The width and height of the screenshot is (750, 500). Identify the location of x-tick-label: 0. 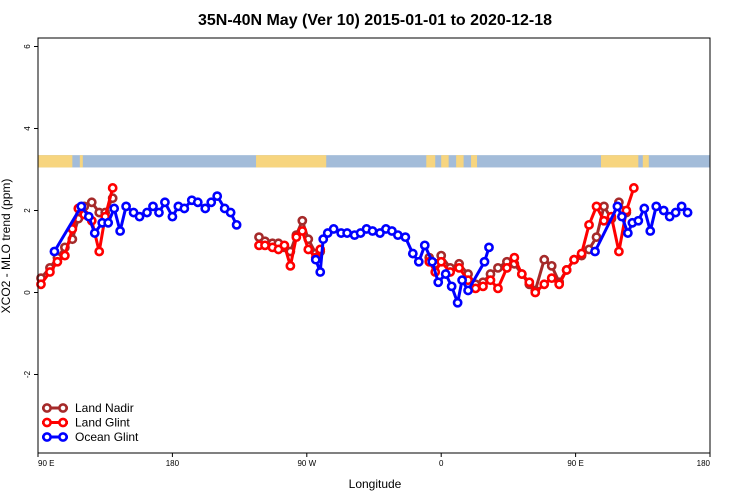
(441, 463).